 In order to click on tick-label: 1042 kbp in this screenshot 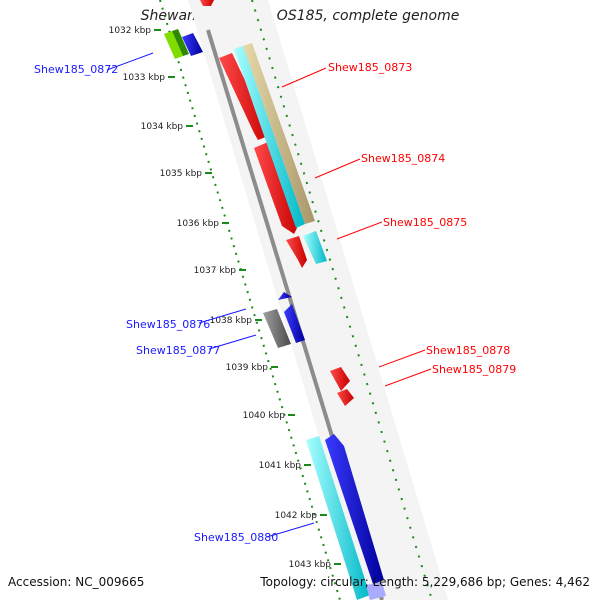, I will do `click(296, 516)`.